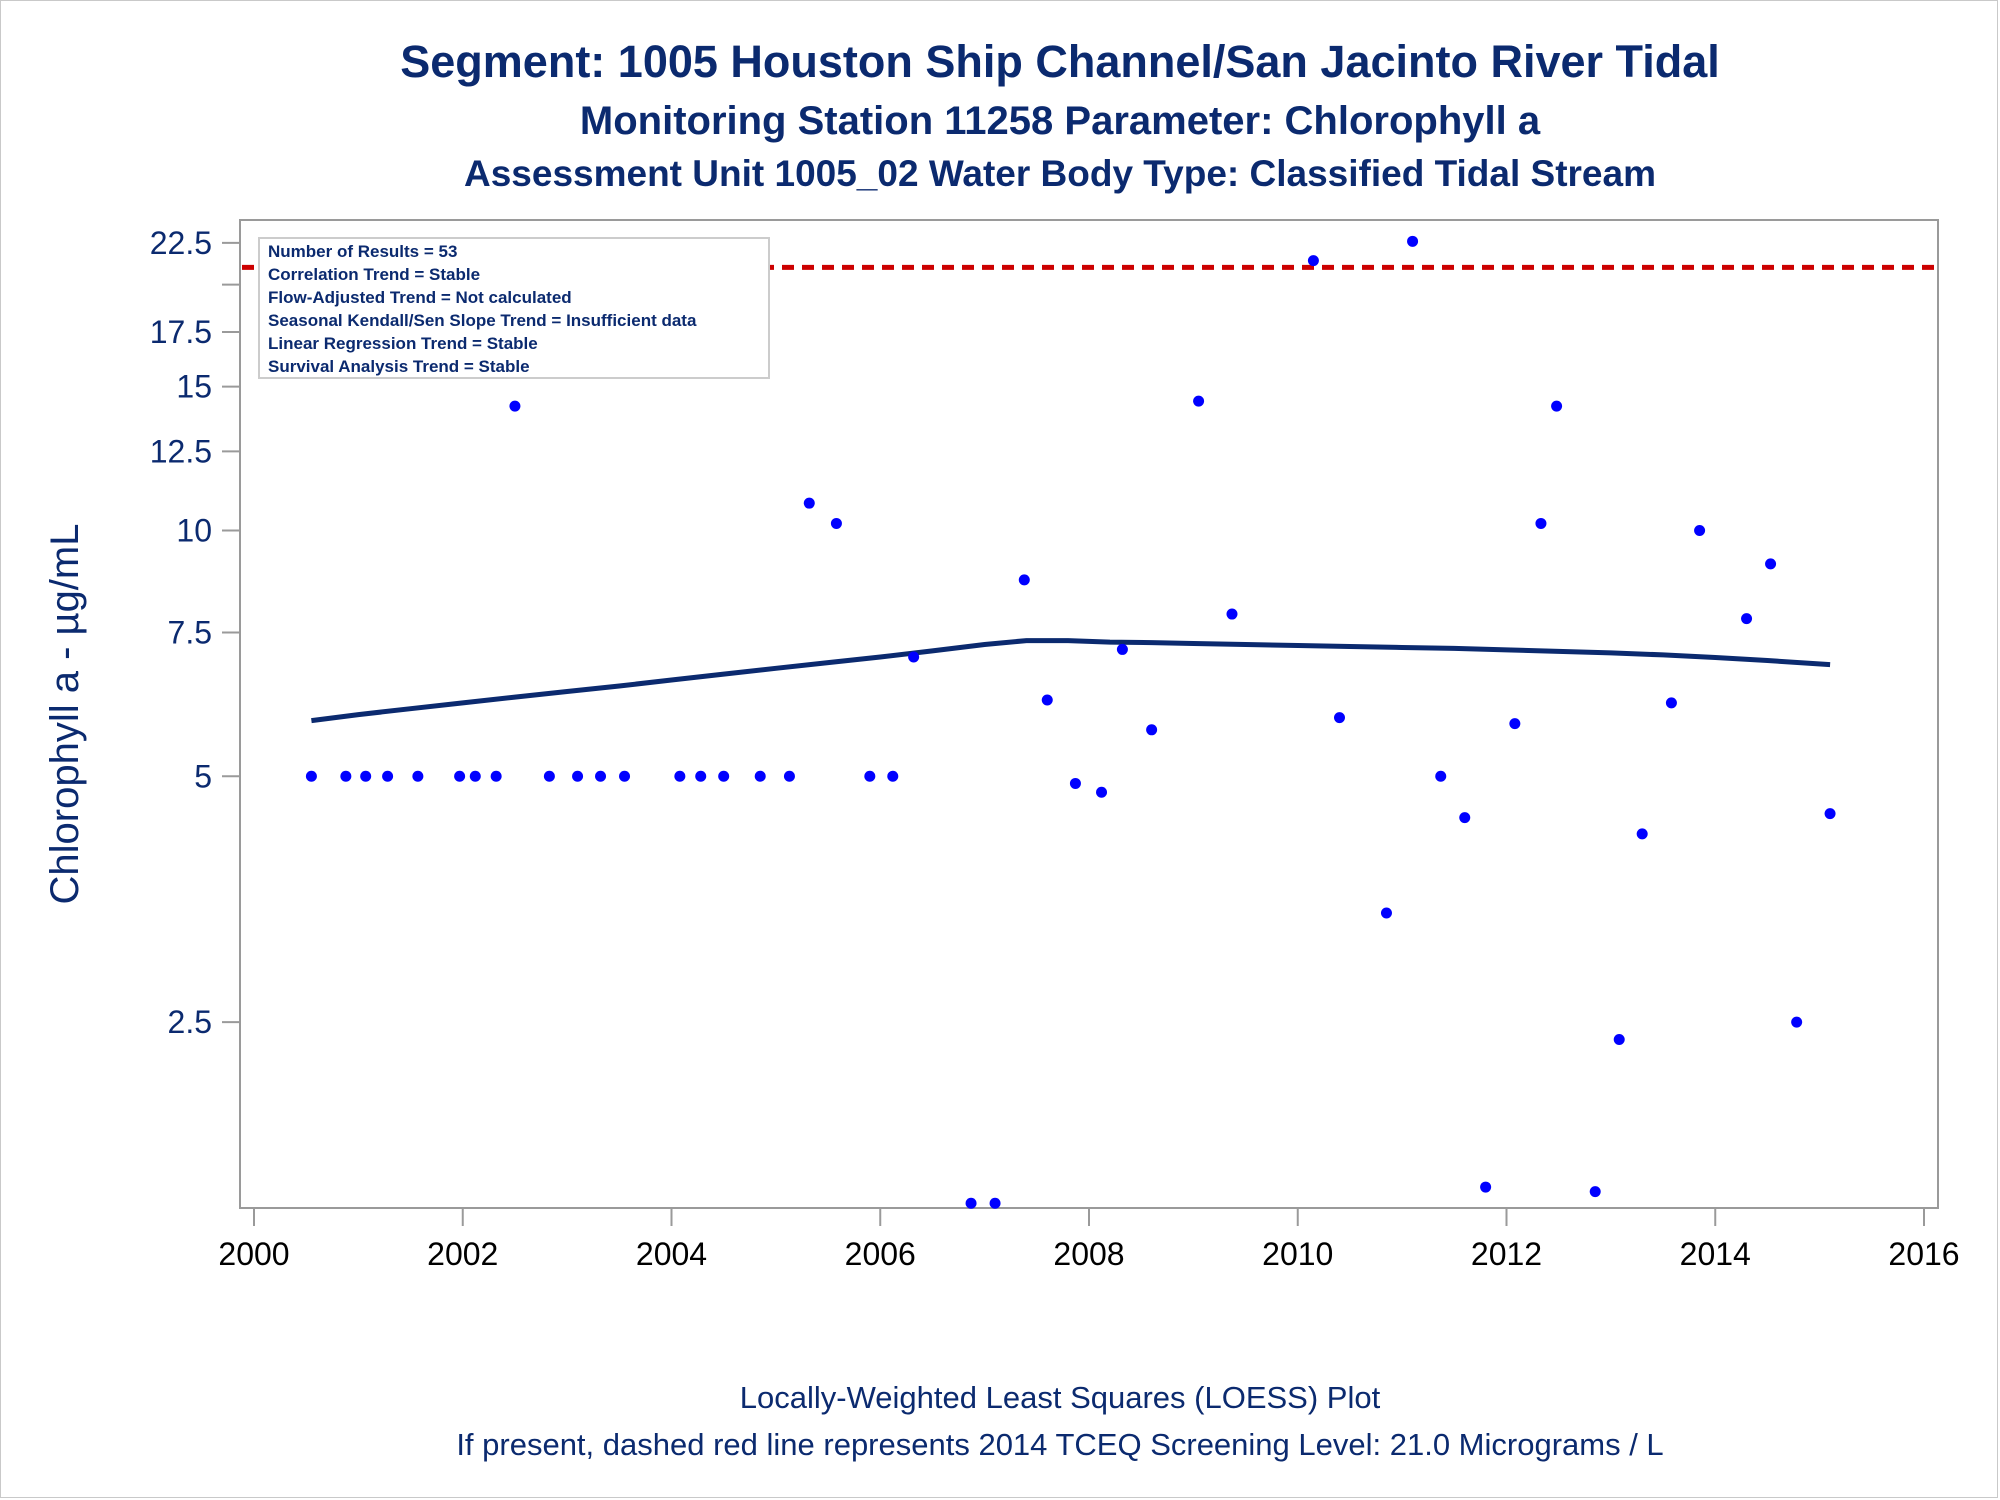 The width and height of the screenshot is (2000, 1500). Describe the element at coordinates (190, 632) in the screenshot. I see `y-tick-label: 7.5` at that location.